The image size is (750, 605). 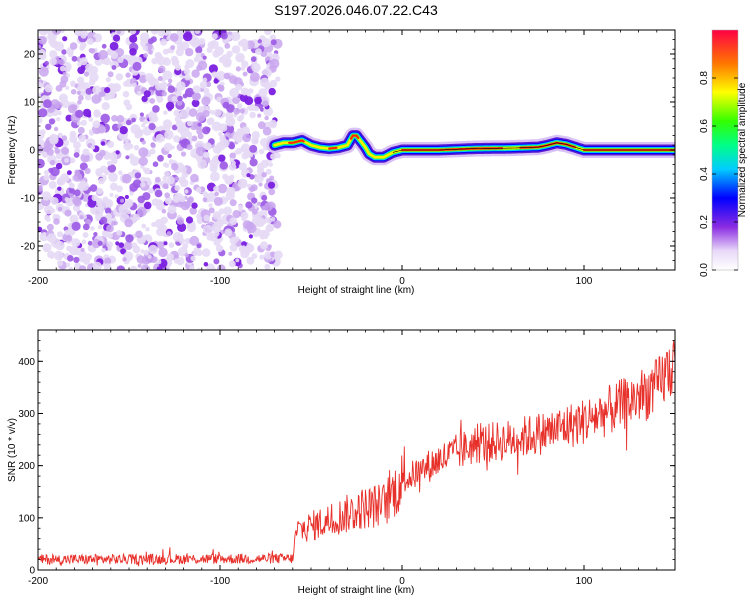 I want to click on snr-ylabel: SNR (10 * v/v), so click(x=12, y=450).